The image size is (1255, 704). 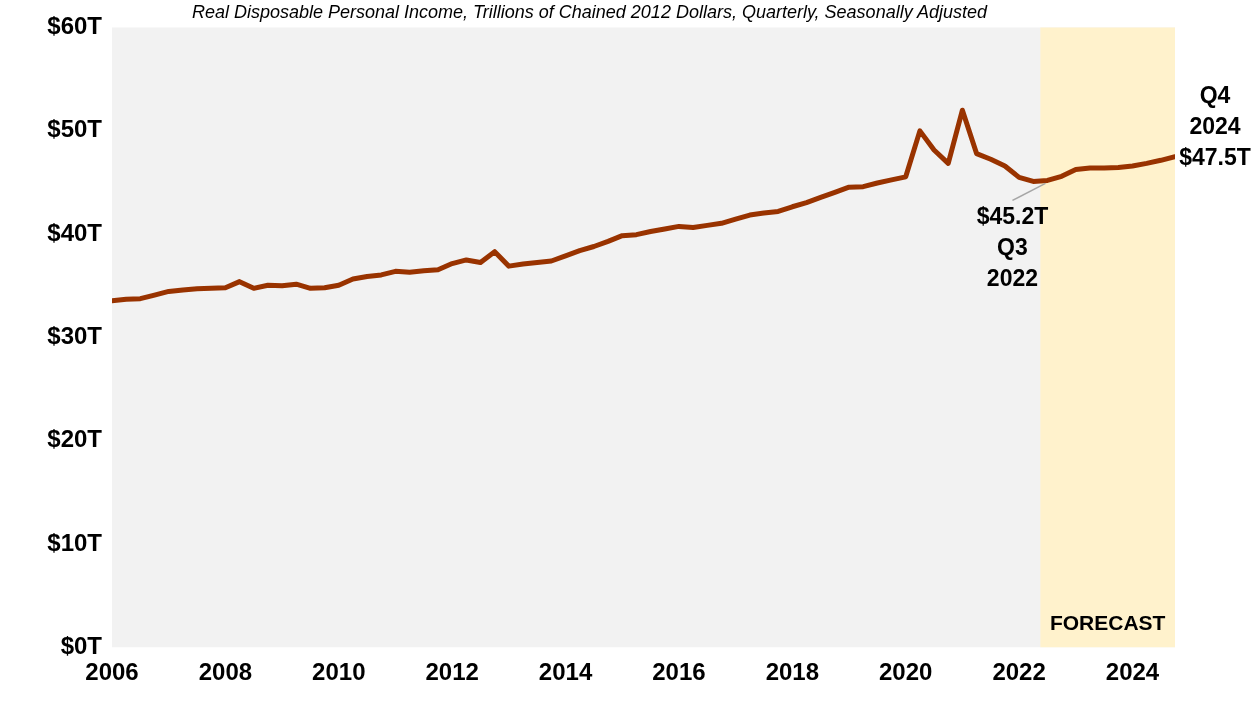 I want to click on x-tick-label: 2016, so click(x=679, y=672).